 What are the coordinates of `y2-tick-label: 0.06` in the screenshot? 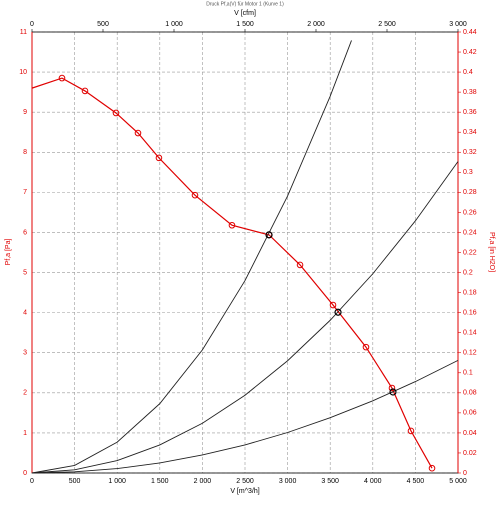 It's located at (470, 413).